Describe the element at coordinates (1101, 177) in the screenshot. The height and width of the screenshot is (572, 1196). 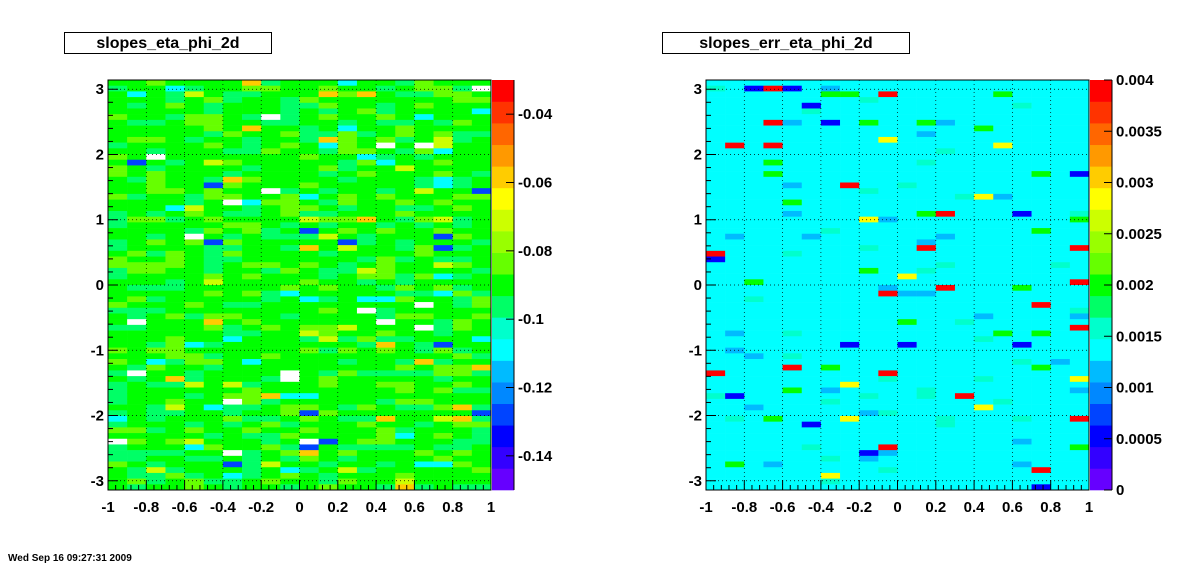
I see `palette-swatch` at that location.